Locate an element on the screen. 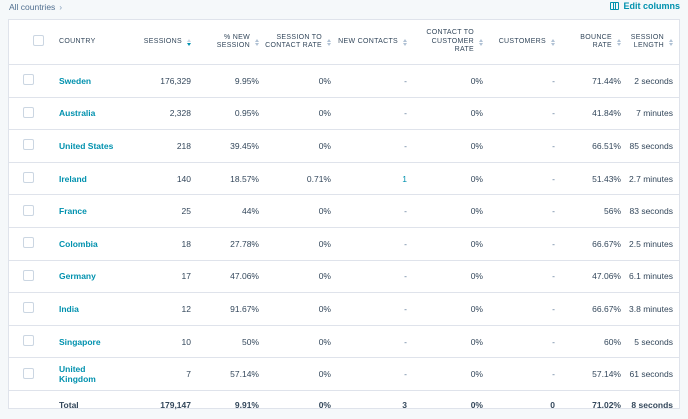 Image resolution: width=688 pixels, height=419 pixels. header-session-length: SESSION LENGTH is located at coordinates (653, 42).